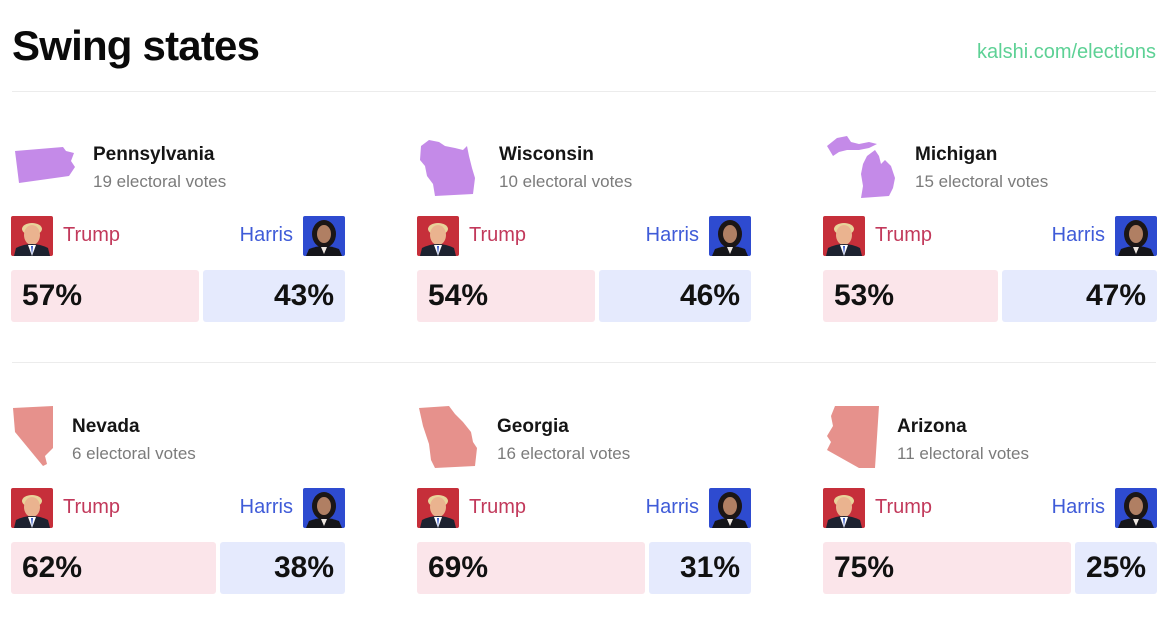 The image size is (1170, 630). I want to click on harris-odds-segment: 43%, so click(274, 296).